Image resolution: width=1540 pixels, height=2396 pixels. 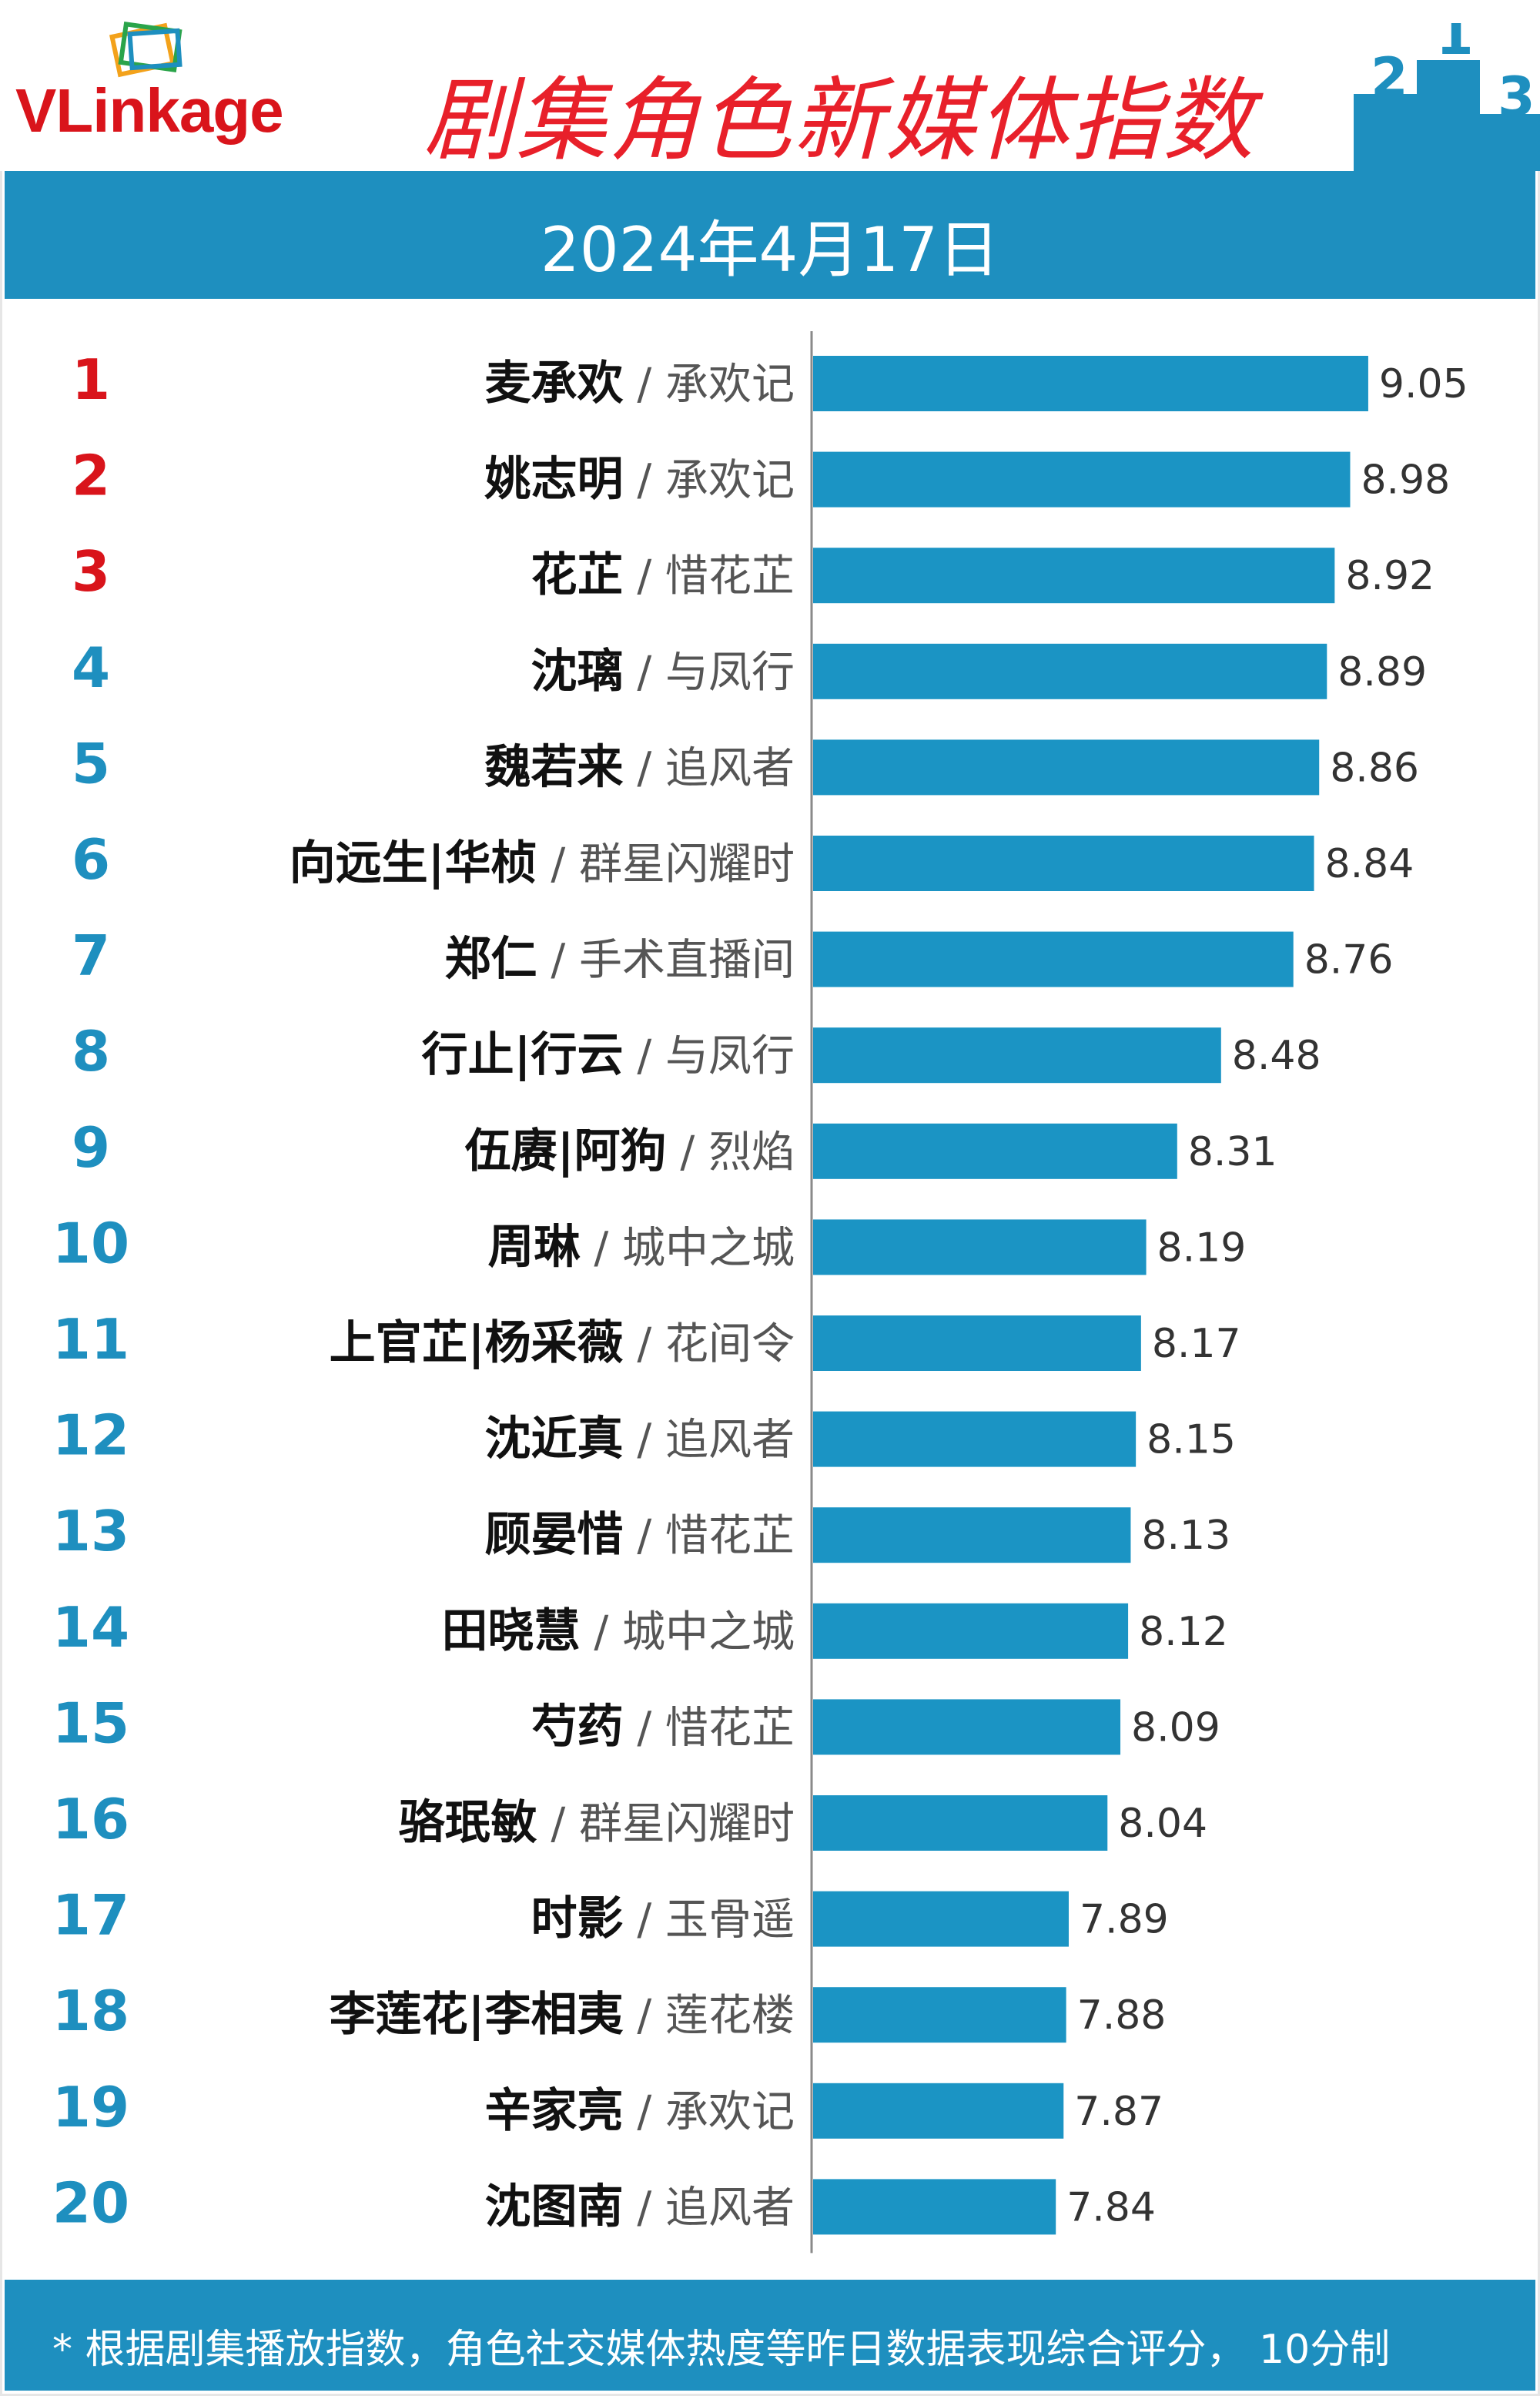 I want to click on data-label: 8.48, so click(x=1276, y=1056).